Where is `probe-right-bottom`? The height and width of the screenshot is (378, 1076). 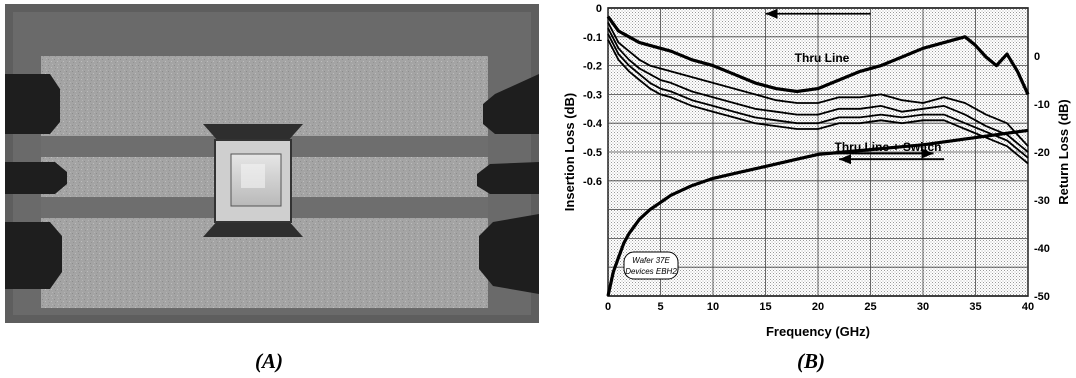 probe-right-bottom is located at coordinates (509, 254).